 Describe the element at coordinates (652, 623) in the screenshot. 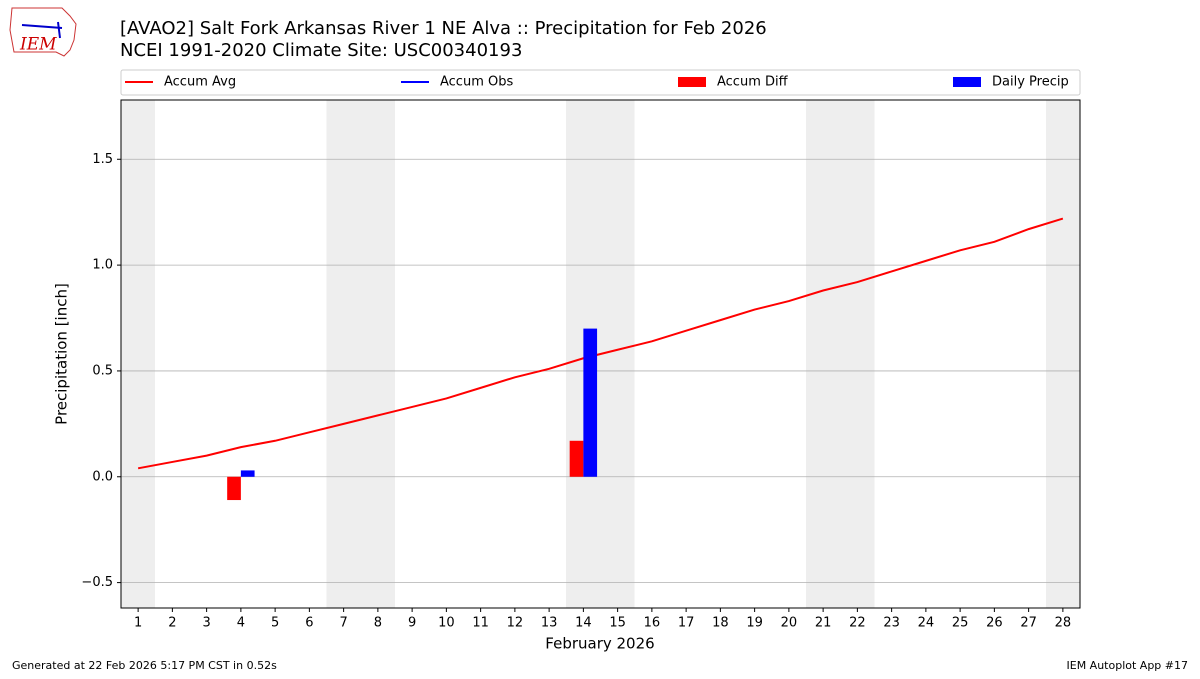

I see `x-tick-label: 16` at that location.